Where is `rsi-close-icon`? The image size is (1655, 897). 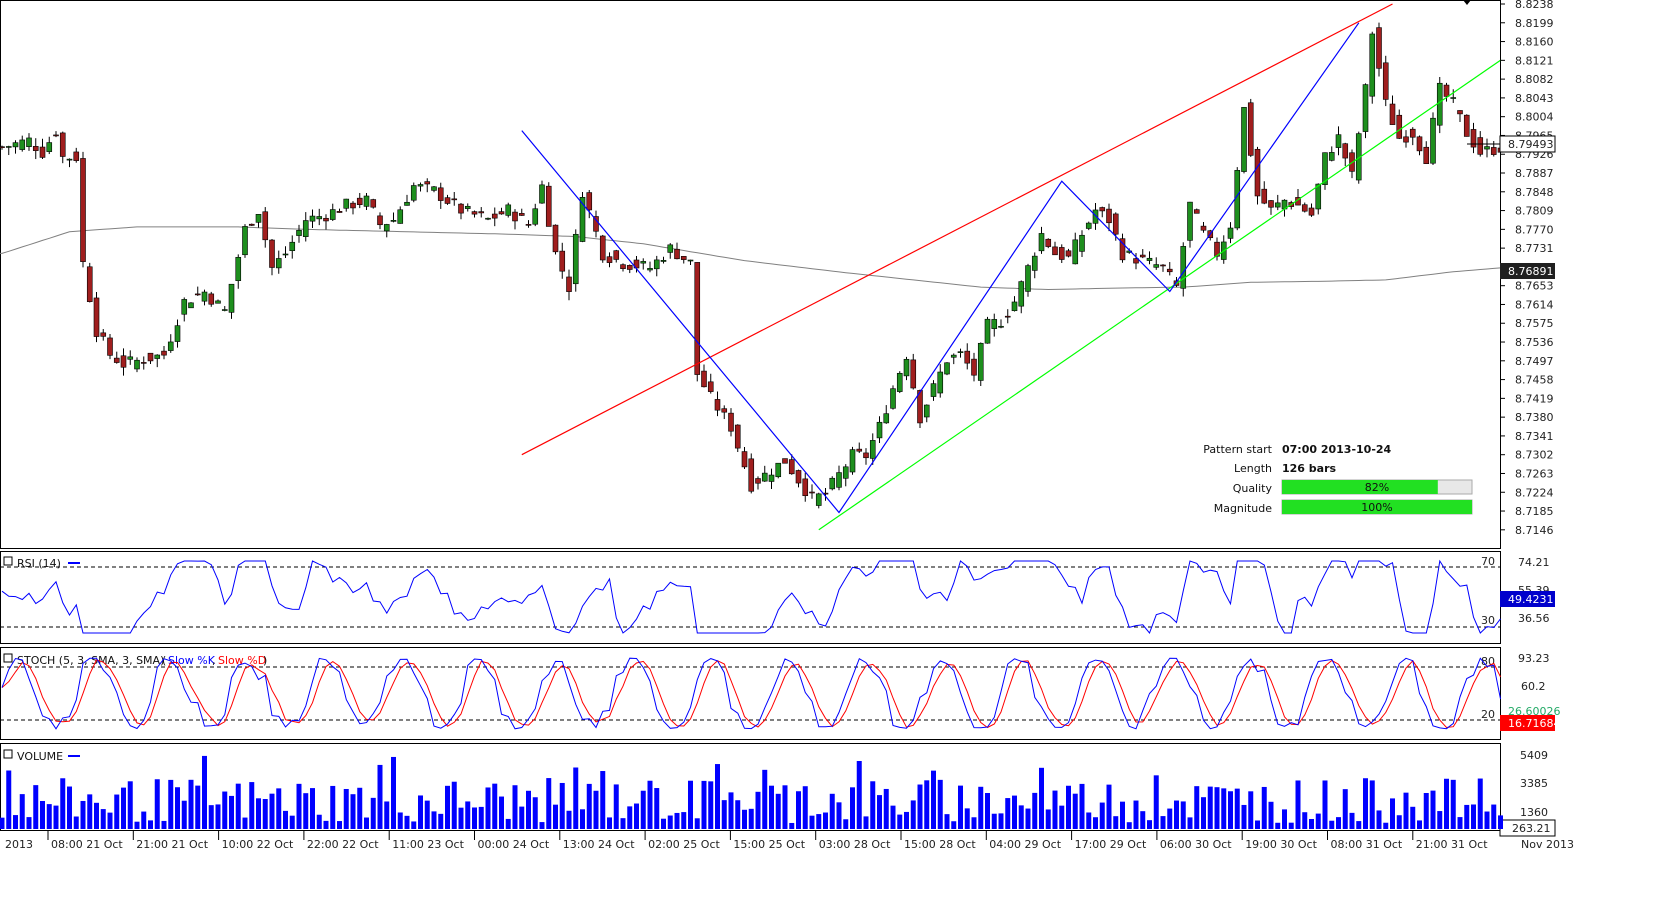
rsi-close-icon is located at coordinates (8, 561).